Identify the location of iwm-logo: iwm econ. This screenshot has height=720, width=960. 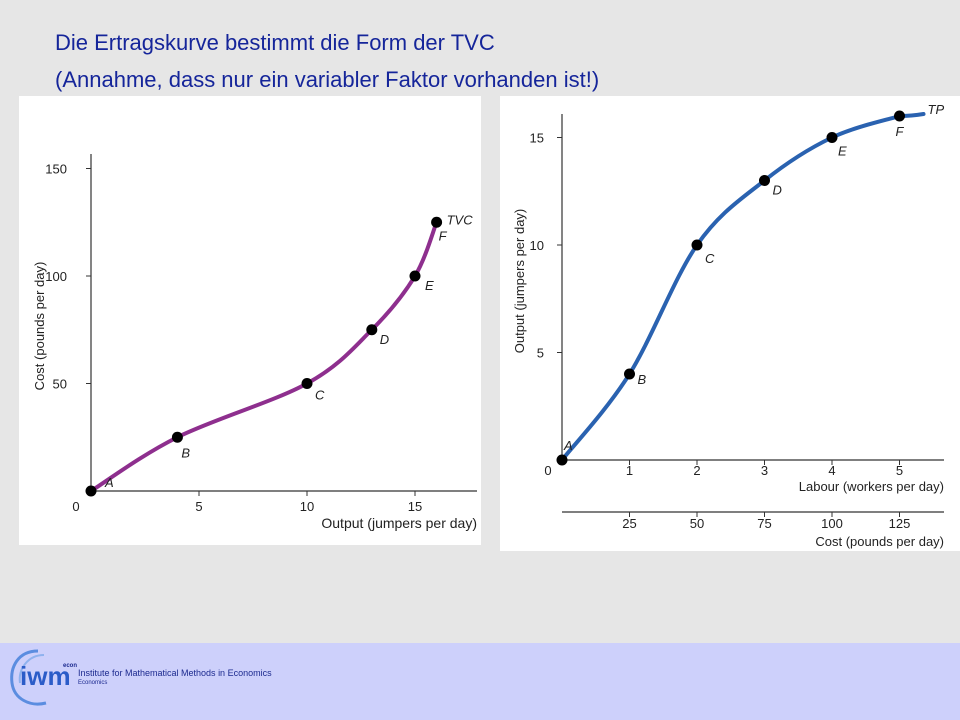
(43, 678).